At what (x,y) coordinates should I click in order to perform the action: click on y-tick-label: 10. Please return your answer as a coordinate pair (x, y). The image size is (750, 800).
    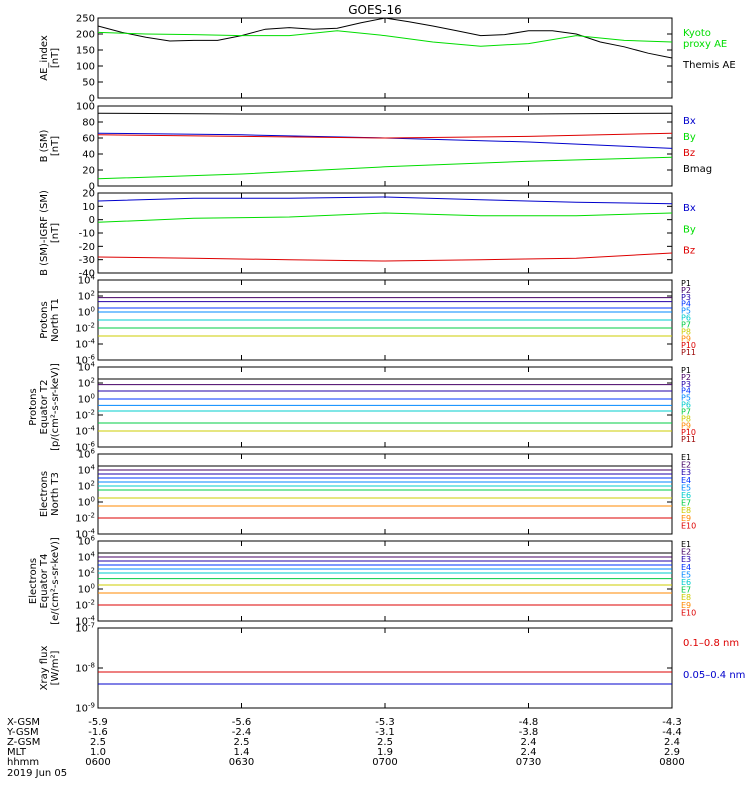
    Looking at the image, I should click on (88, 207).